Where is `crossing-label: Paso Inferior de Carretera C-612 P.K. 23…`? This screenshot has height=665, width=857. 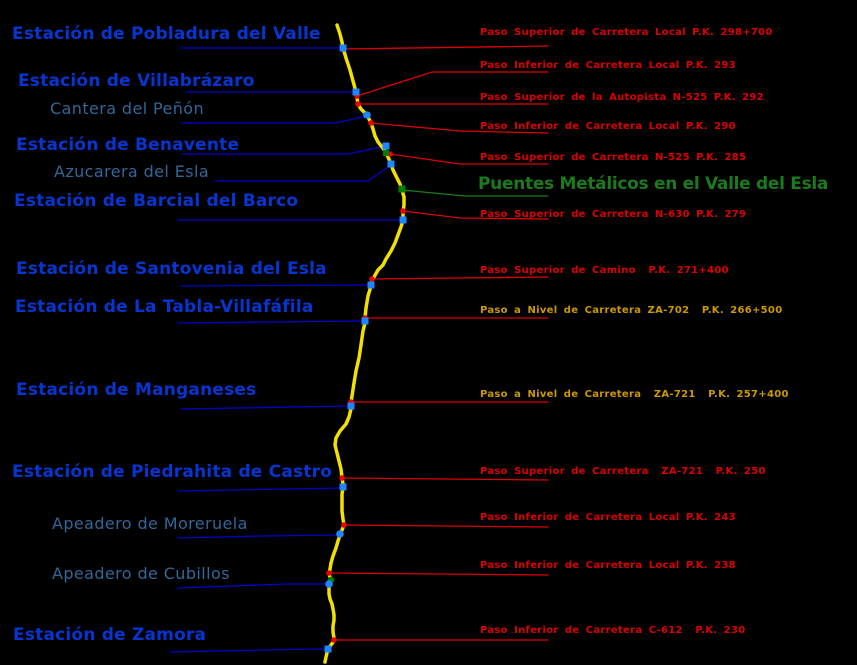 crossing-label: Paso Inferior de Carretera C-612 P.K. 23… is located at coordinates (613, 630).